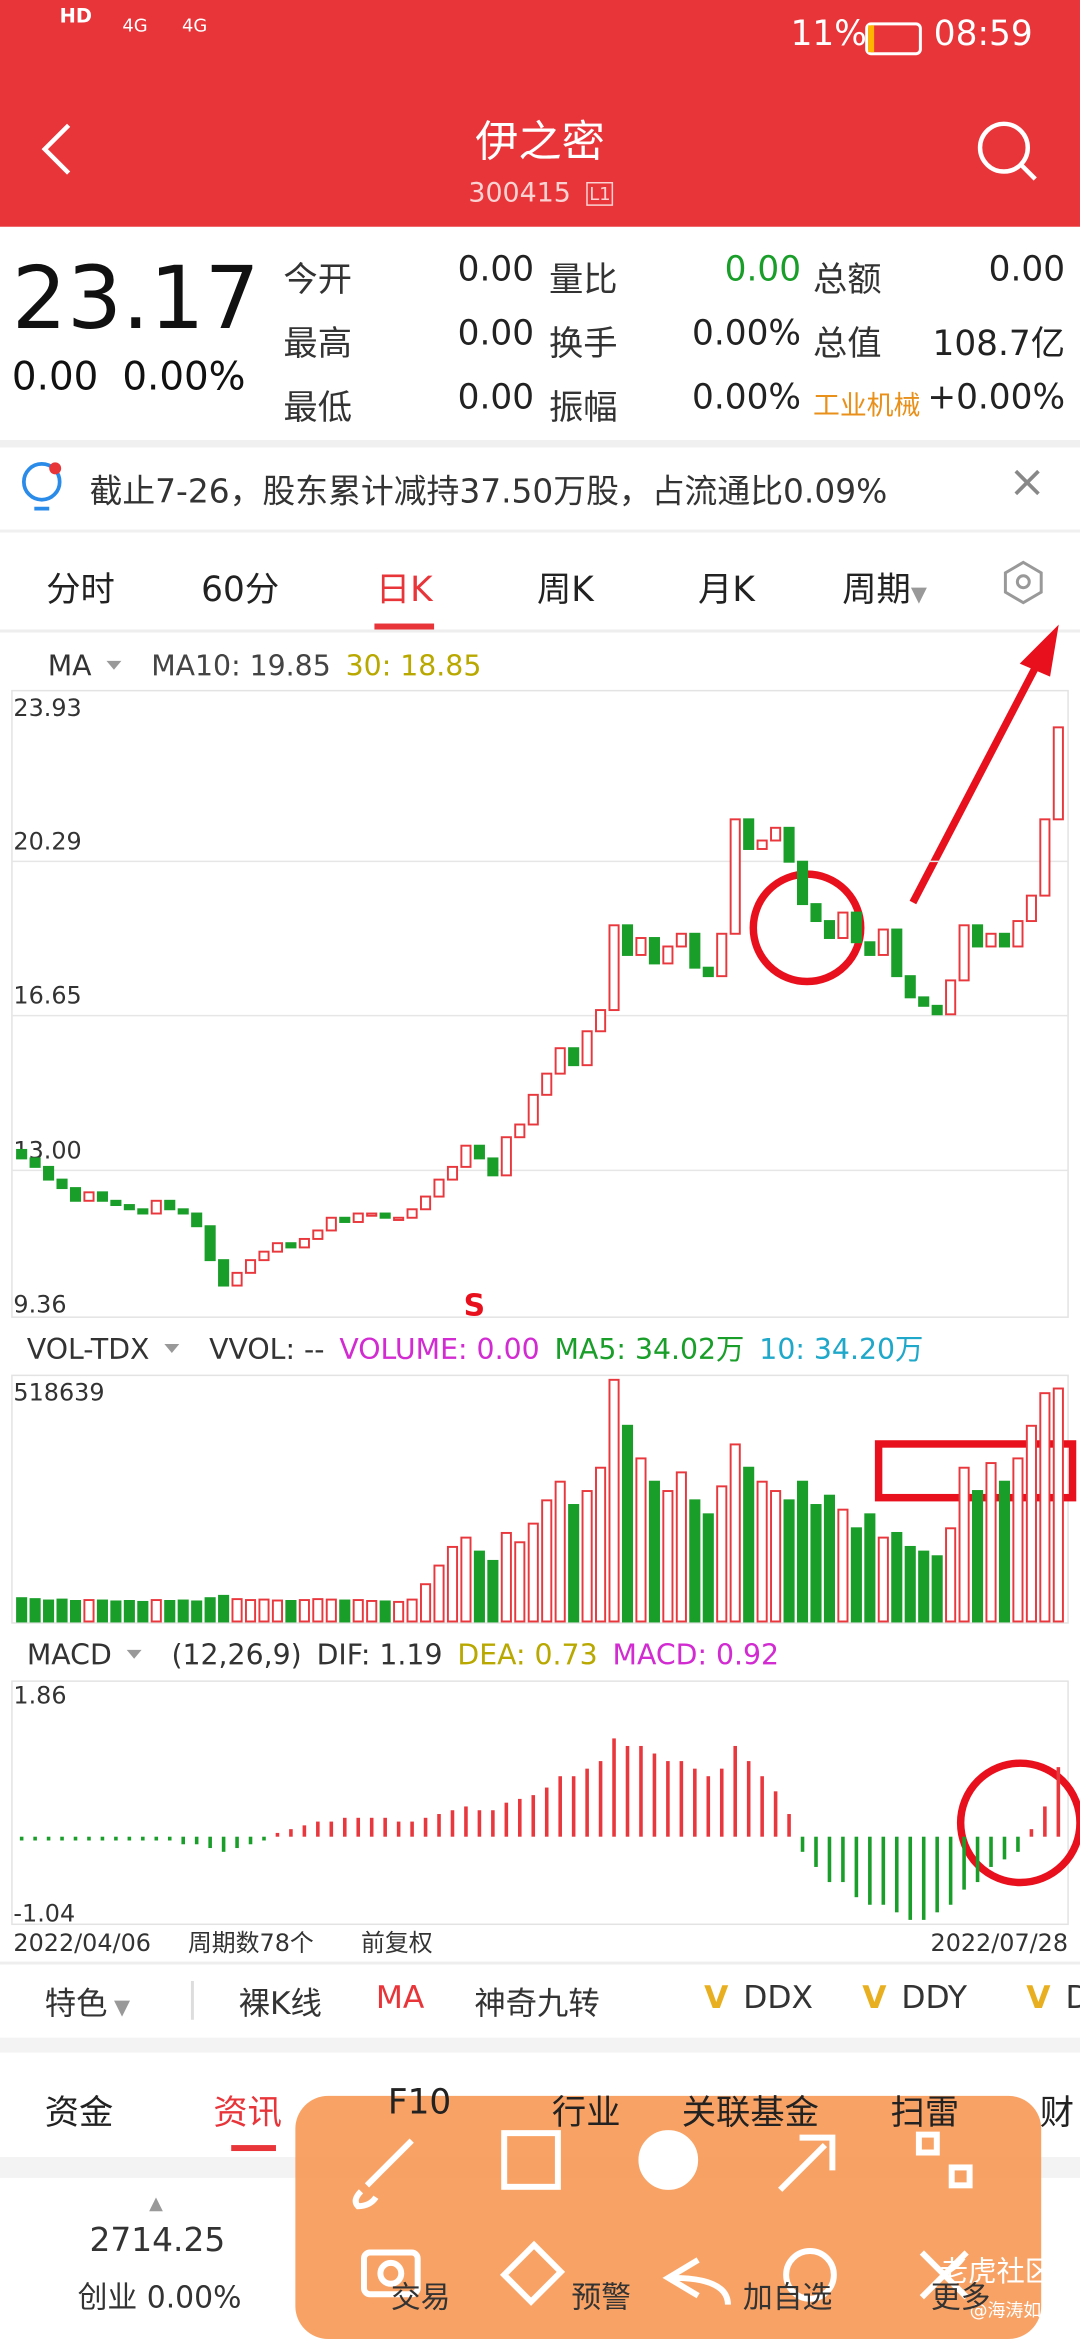 This screenshot has width=1080, height=2340. I want to click on period-tab: 月K, so click(726, 591).